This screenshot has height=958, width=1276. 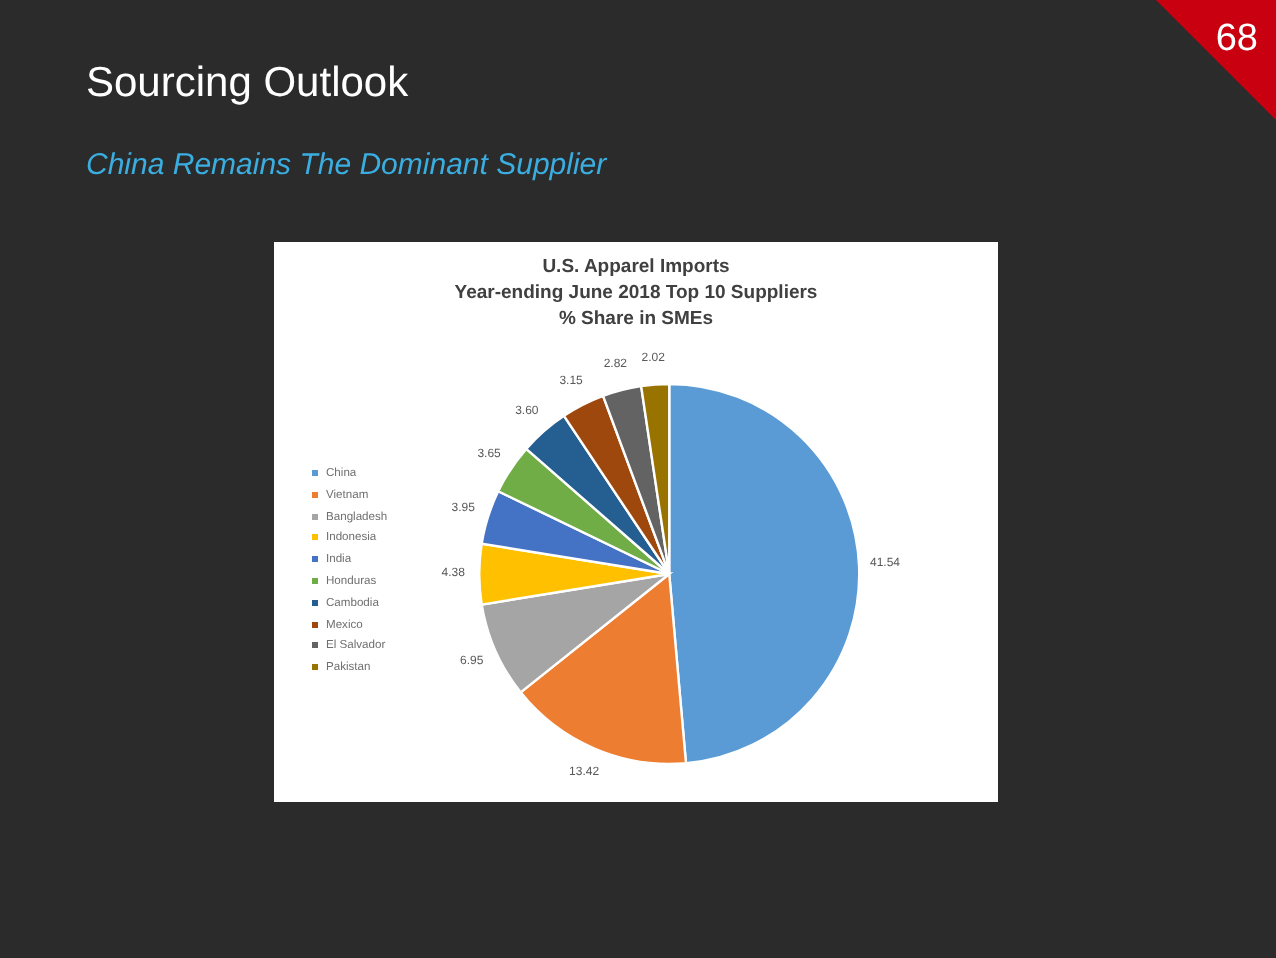 What do you see at coordinates (636, 319) in the screenshot?
I see `text: % Share in SMEs` at bounding box center [636, 319].